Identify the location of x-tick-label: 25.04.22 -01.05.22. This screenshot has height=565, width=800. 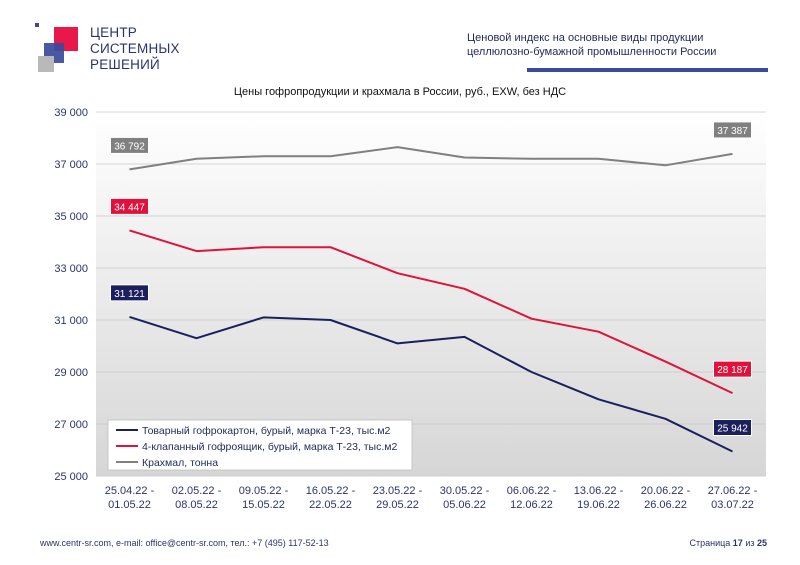
(130, 498).